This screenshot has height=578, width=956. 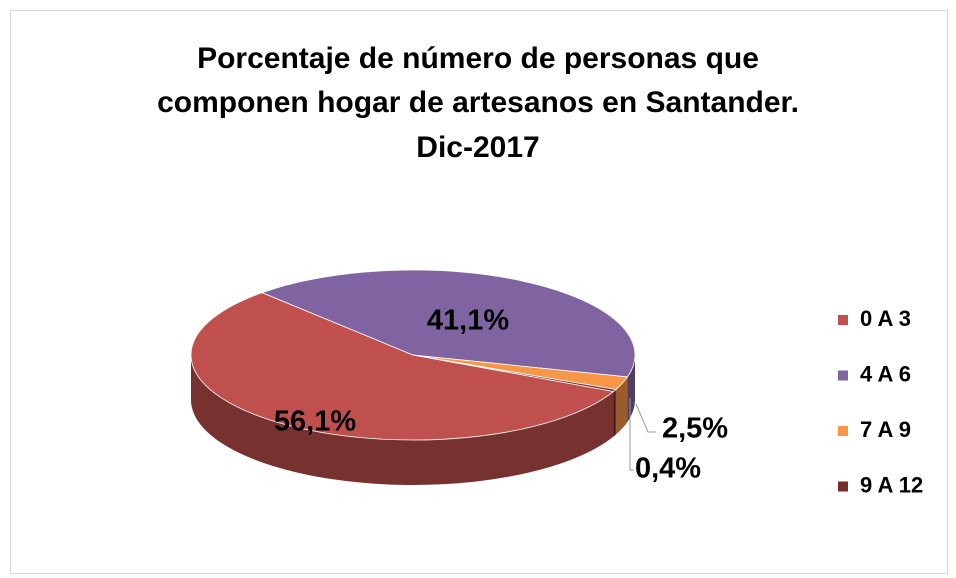 What do you see at coordinates (891, 484) in the screenshot?
I see `legend-label: 9 A 12` at bounding box center [891, 484].